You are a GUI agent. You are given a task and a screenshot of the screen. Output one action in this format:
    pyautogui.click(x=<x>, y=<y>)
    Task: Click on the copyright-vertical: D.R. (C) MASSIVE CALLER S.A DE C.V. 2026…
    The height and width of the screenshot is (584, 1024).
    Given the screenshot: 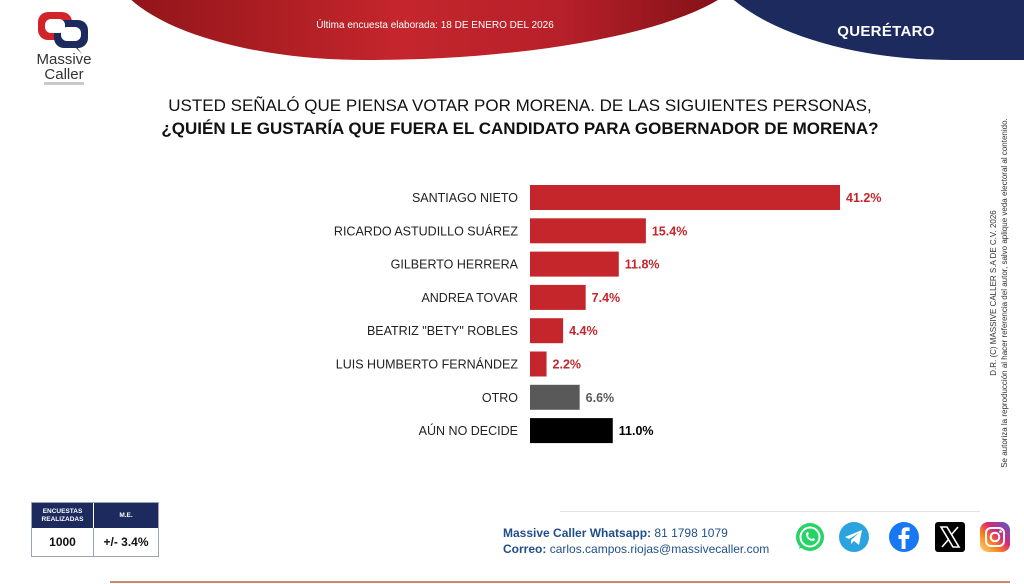 What is the action you would take?
    pyautogui.click(x=1000, y=293)
    